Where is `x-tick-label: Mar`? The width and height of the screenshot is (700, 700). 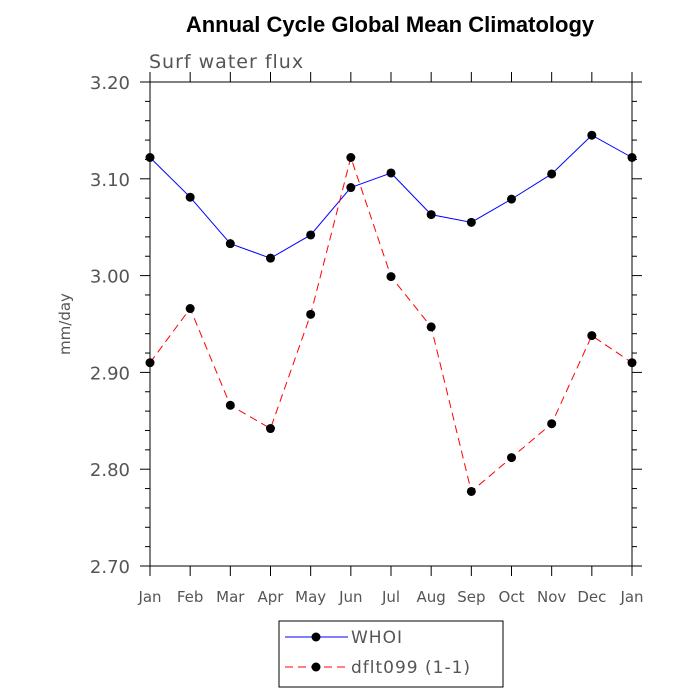 x-tick-label: Mar is located at coordinates (230, 597).